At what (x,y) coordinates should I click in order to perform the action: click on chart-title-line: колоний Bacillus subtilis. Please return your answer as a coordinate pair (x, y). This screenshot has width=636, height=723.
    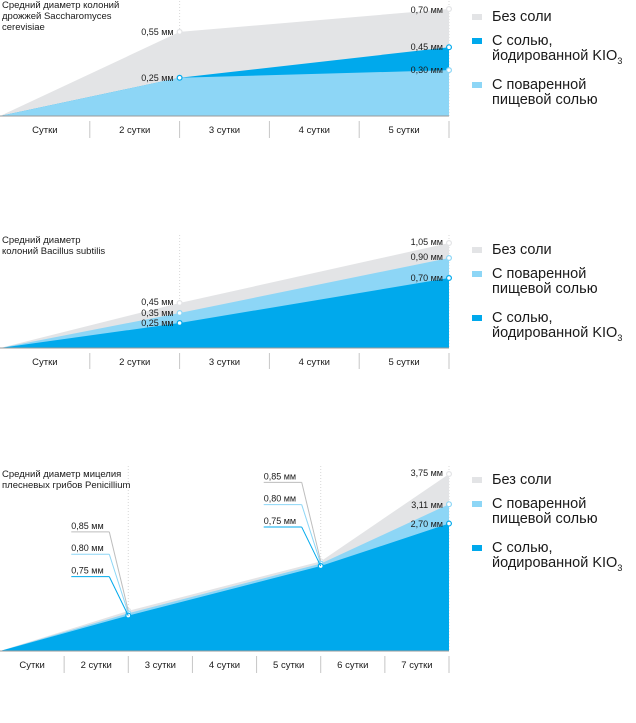
    Looking at the image, I should click on (53, 251).